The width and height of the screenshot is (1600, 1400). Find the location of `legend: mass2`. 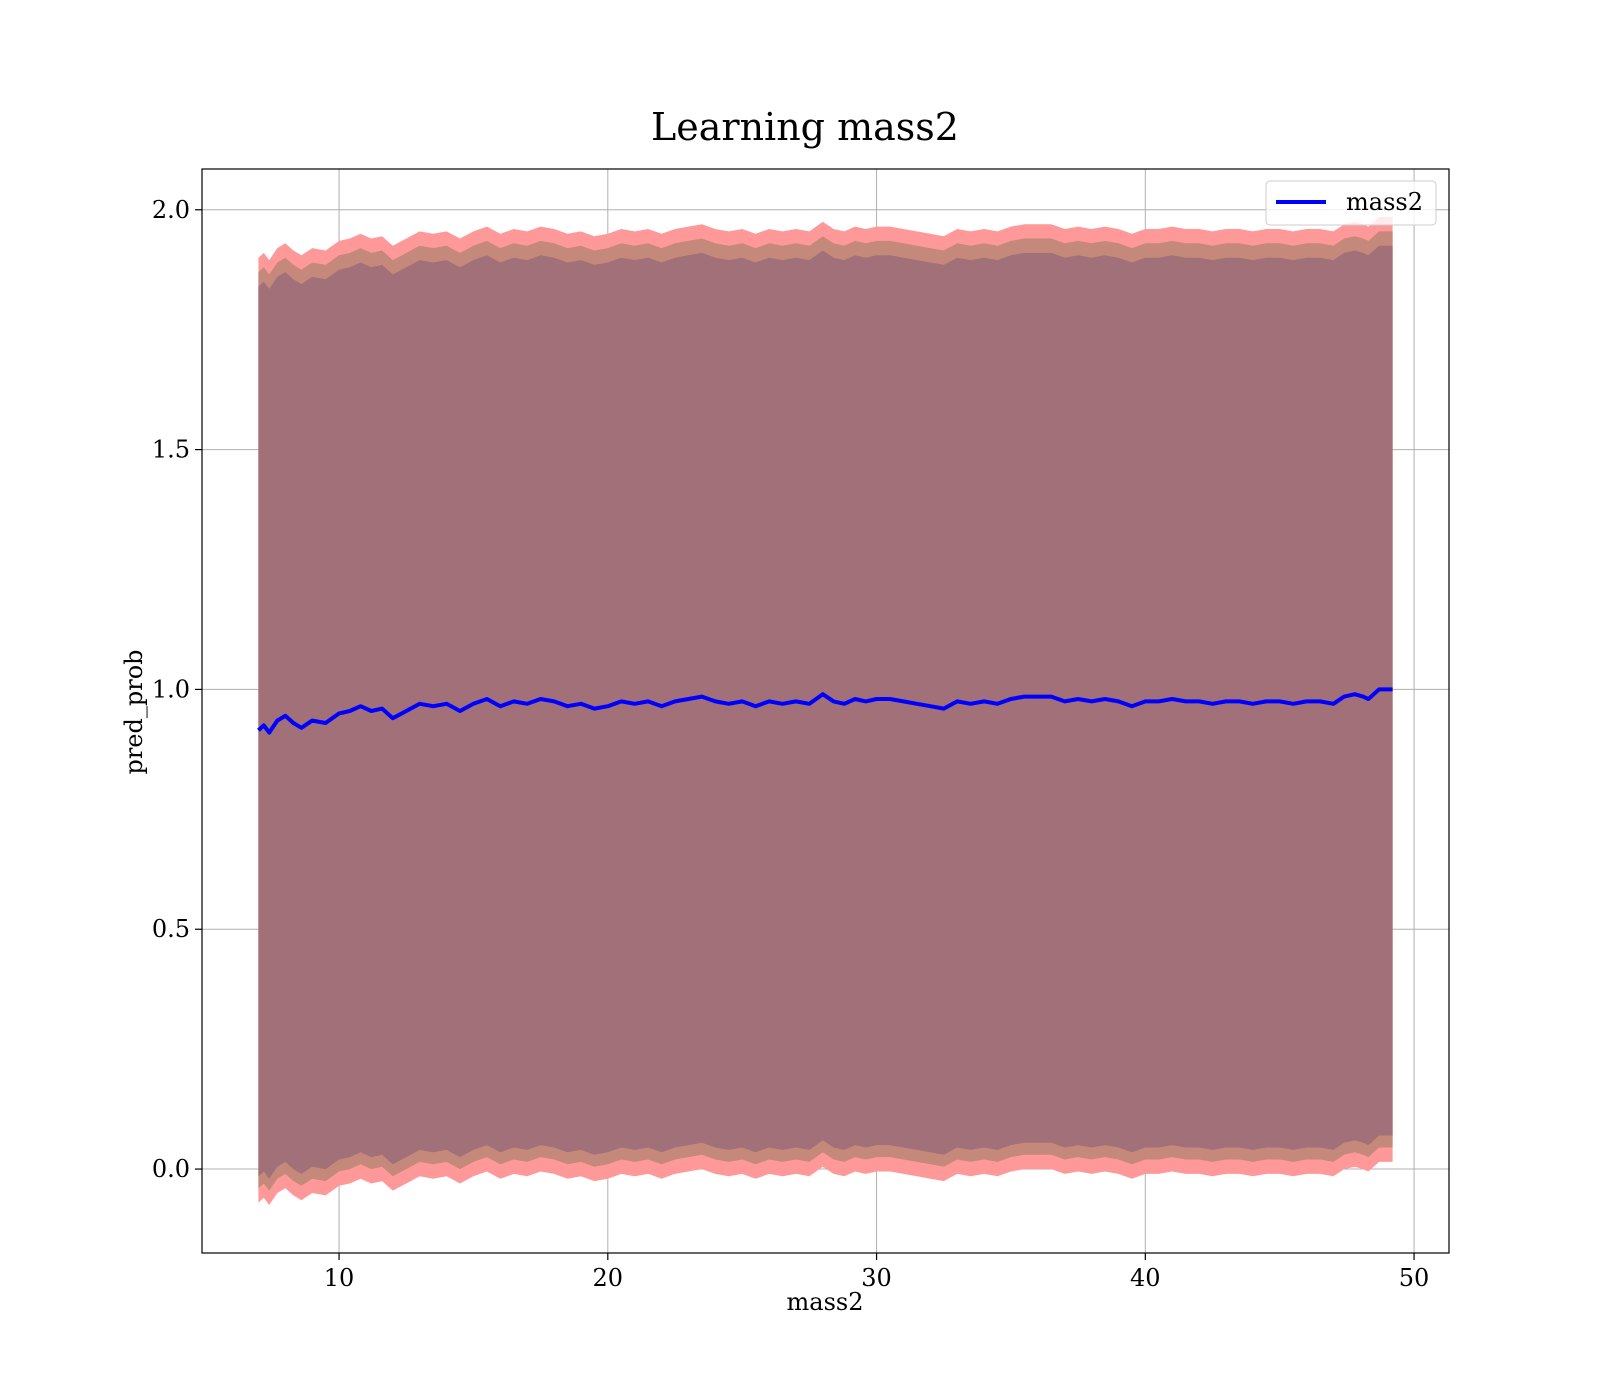

legend: mass2 is located at coordinates (1351, 203).